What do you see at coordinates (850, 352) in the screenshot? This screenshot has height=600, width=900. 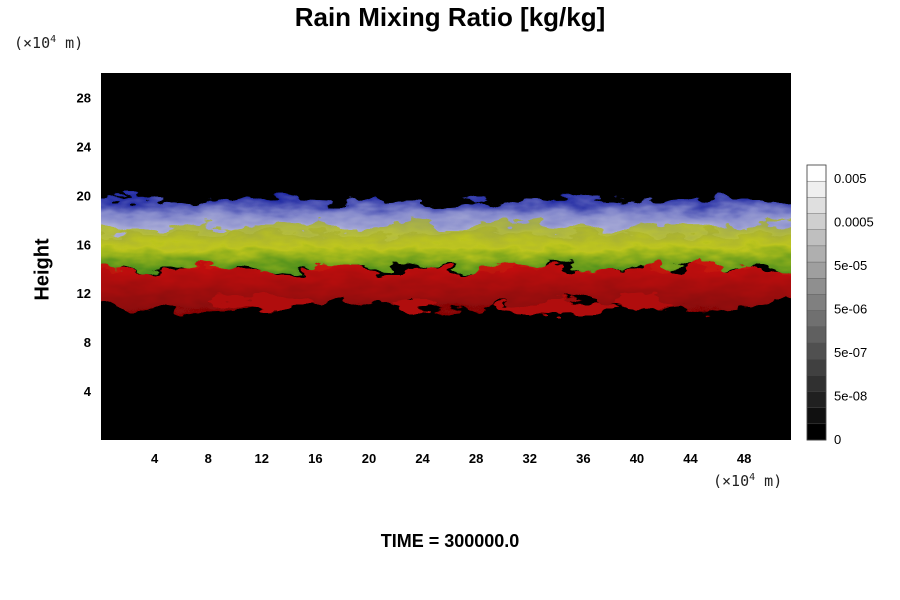 I see `colorbar-label-4: 5e-07` at bounding box center [850, 352].